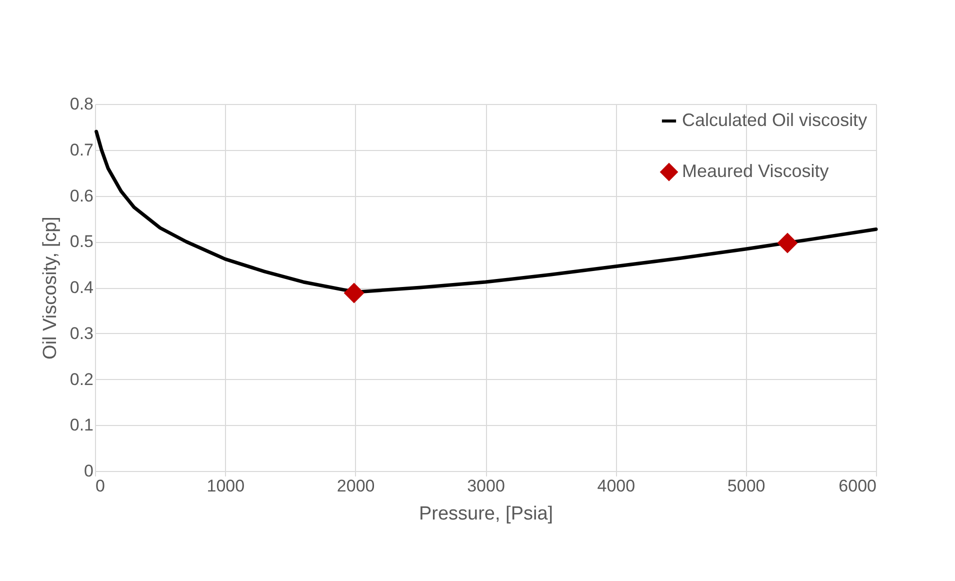  Describe the element at coordinates (82, 196) in the screenshot. I see `y-tick-label: 0.6` at that location.